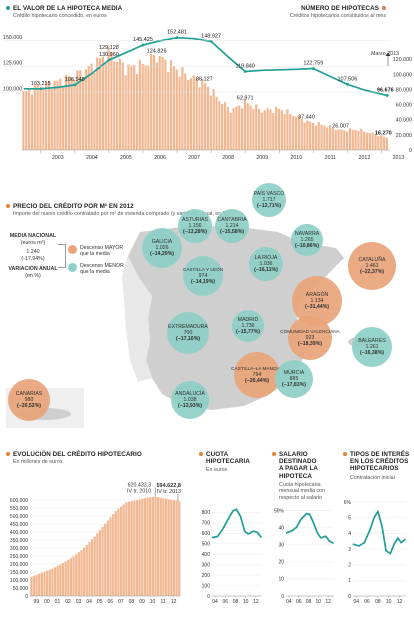 The width and height of the screenshot is (414, 620). I want to click on salario-sub3: respecto al salario, so click(300, 497).